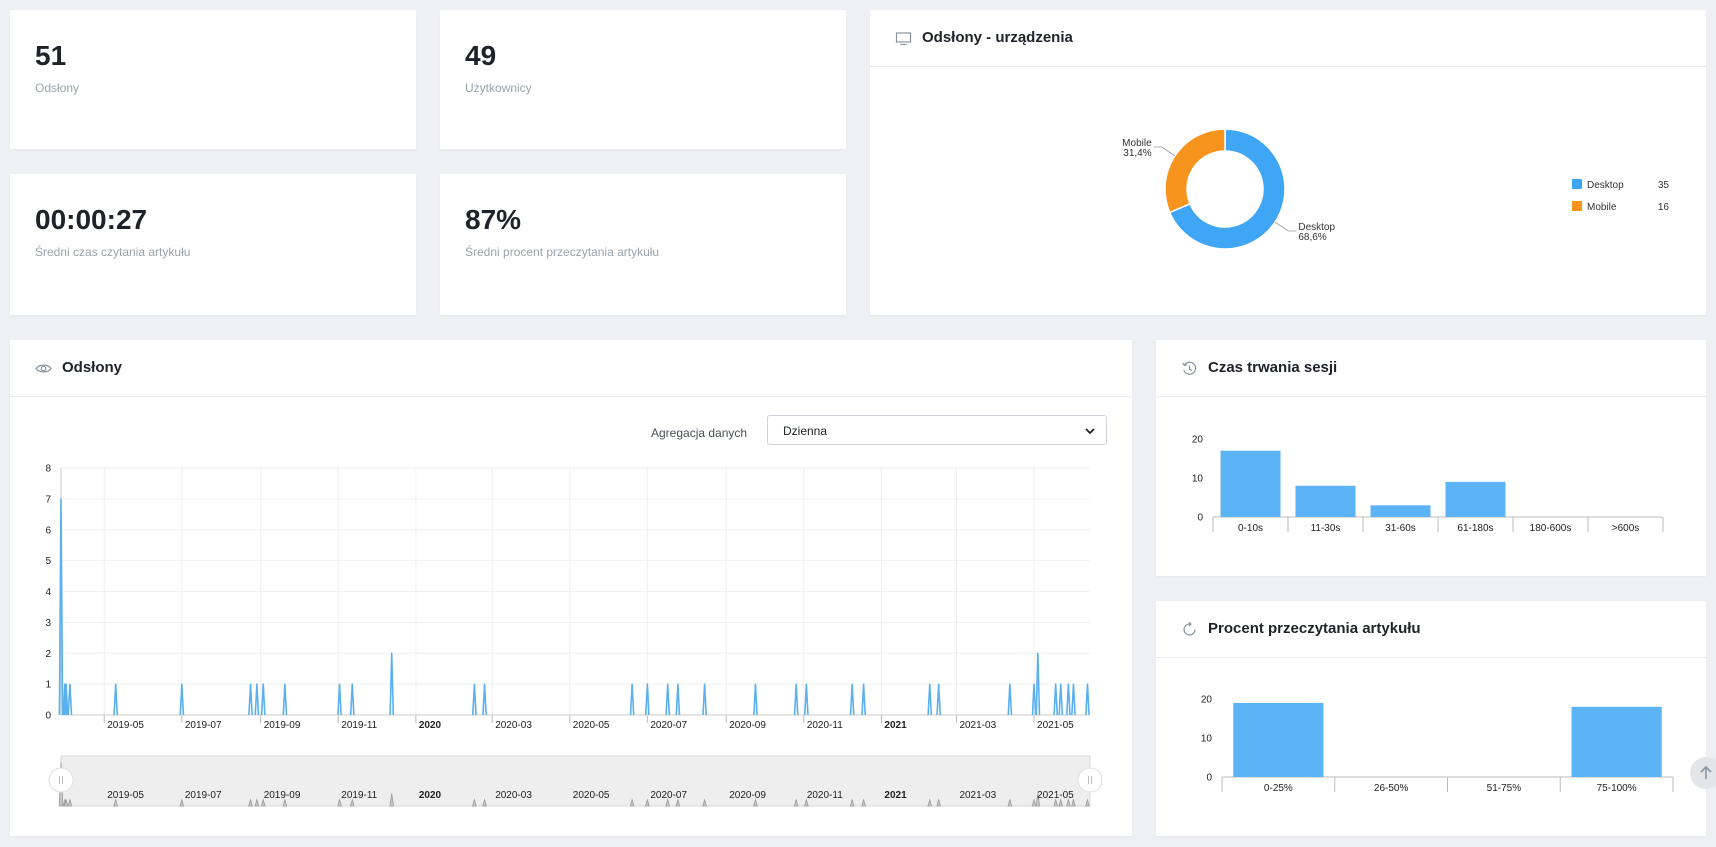  I want to click on scroll-to-top-button, so click(1703, 773).